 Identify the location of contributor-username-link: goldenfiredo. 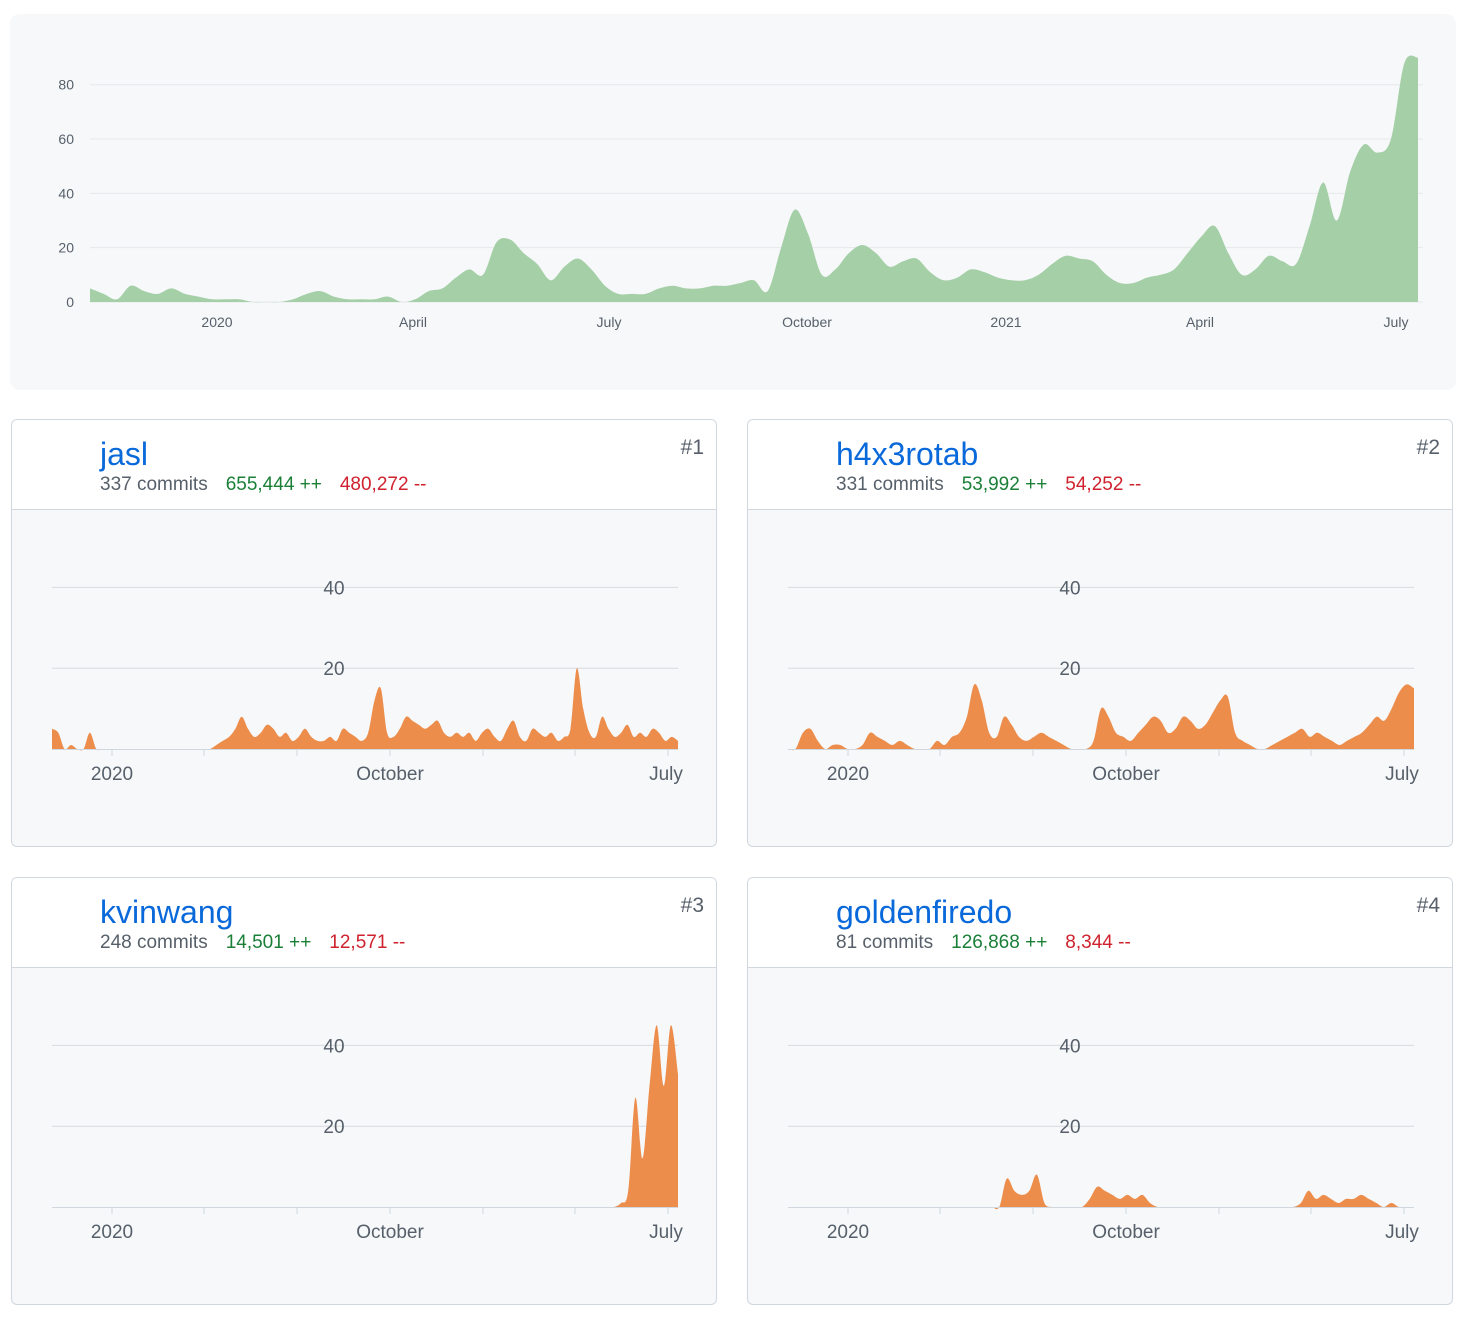
(924, 912).